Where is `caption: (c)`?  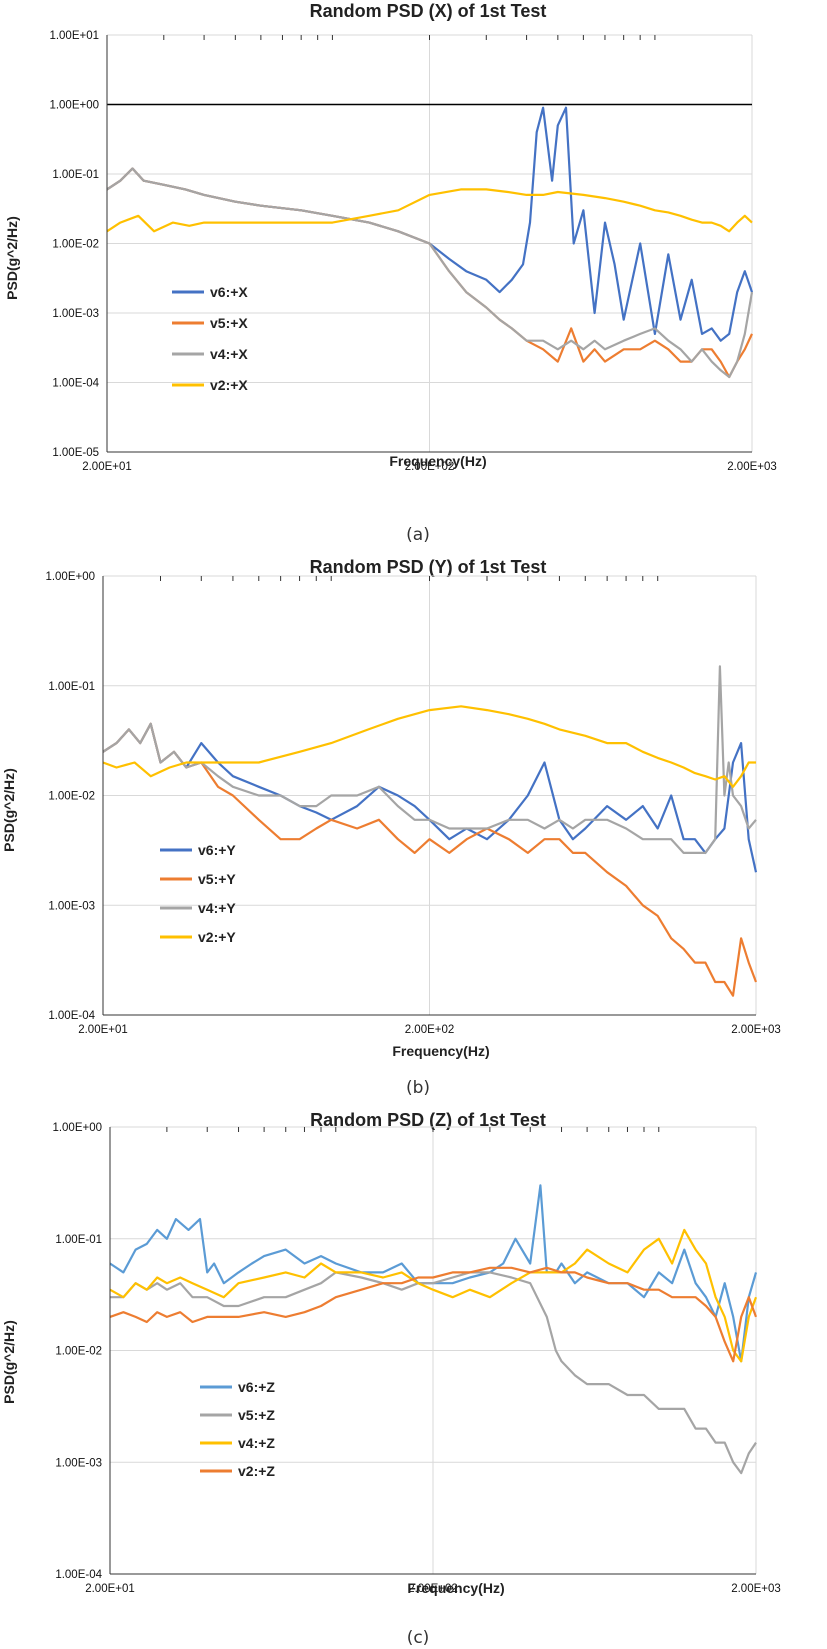
caption: (c) is located at coordinates (418, 1638).